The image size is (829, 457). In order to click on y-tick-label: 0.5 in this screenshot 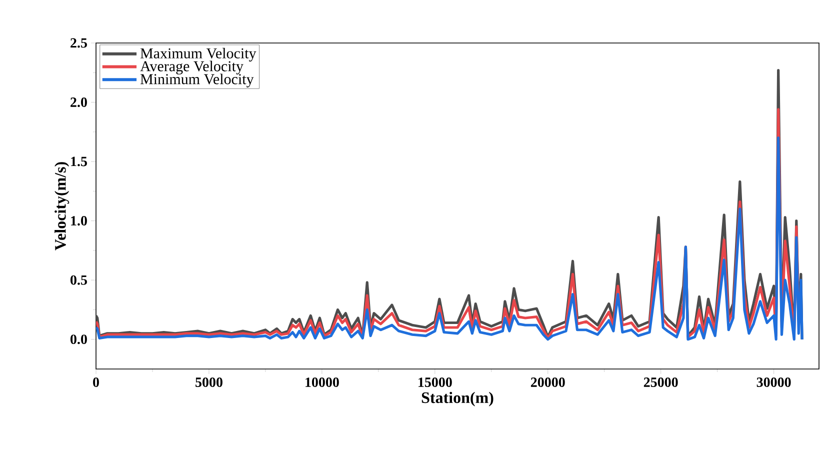, I will do `click(78, 280)`.